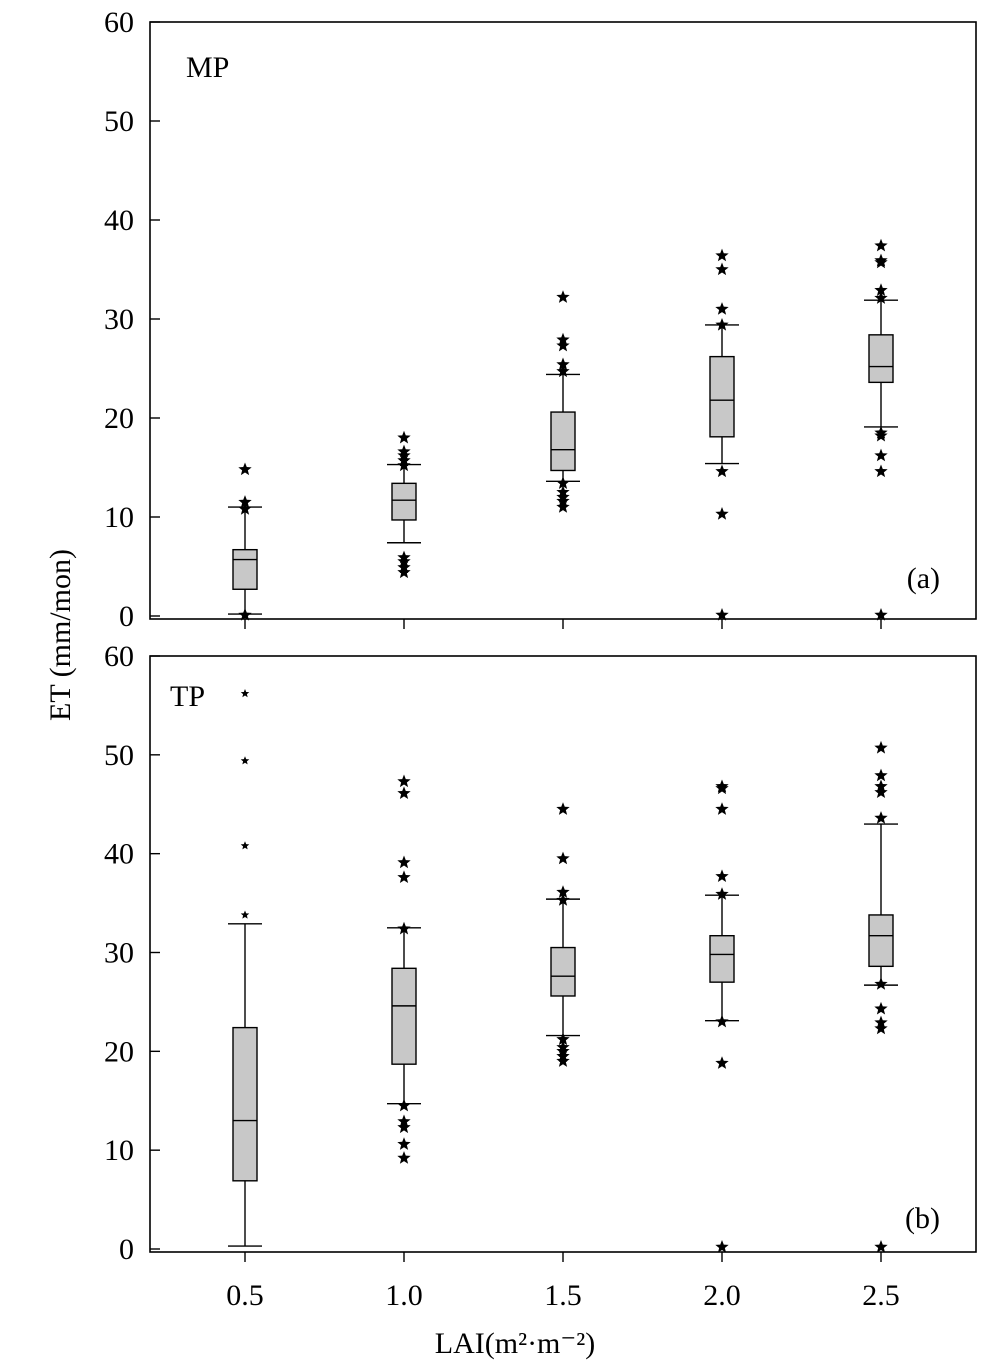 Image resolution: width=1000 pixels, height=1364 pixels. What do you see at coordinates (187, 696) in the screenshot?
I see `panel-name: TP` at bounding box center [187, 696].